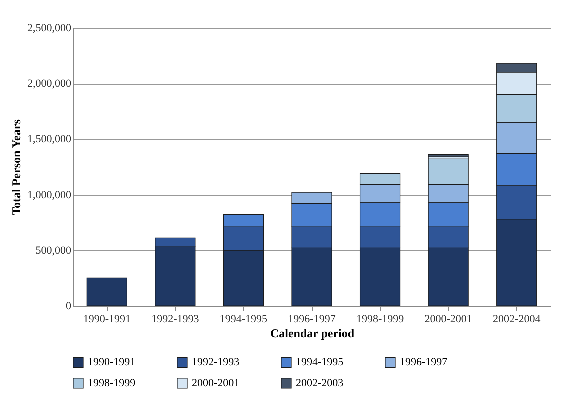  I want to click on x-tick-label: 1998-1999, so click(380, 320).